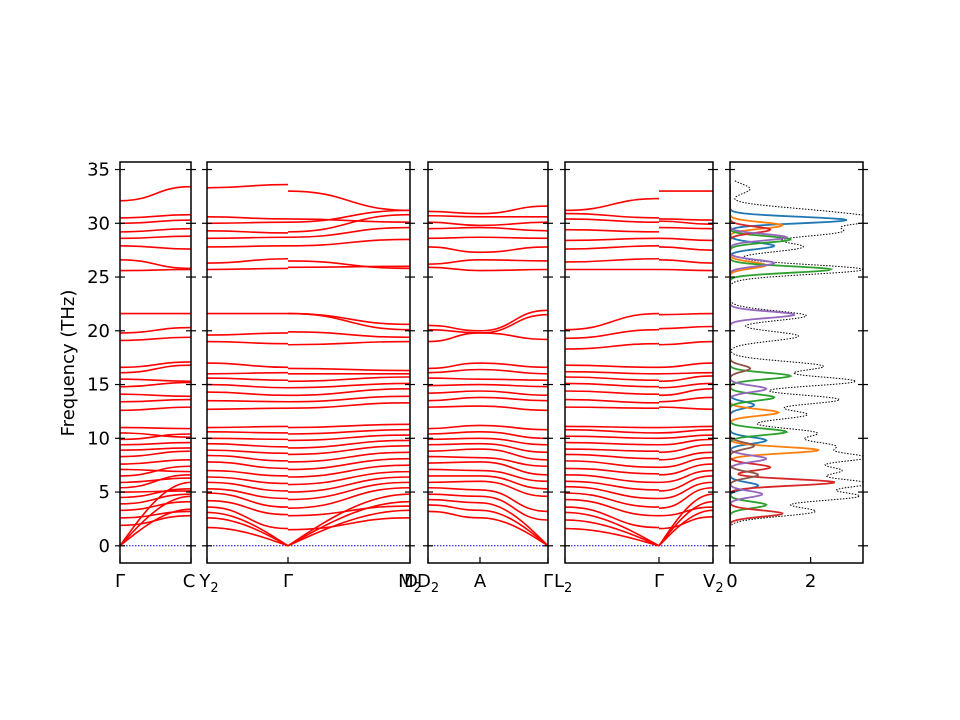  I want to click on ytick-label: 10, so click(98, 438).